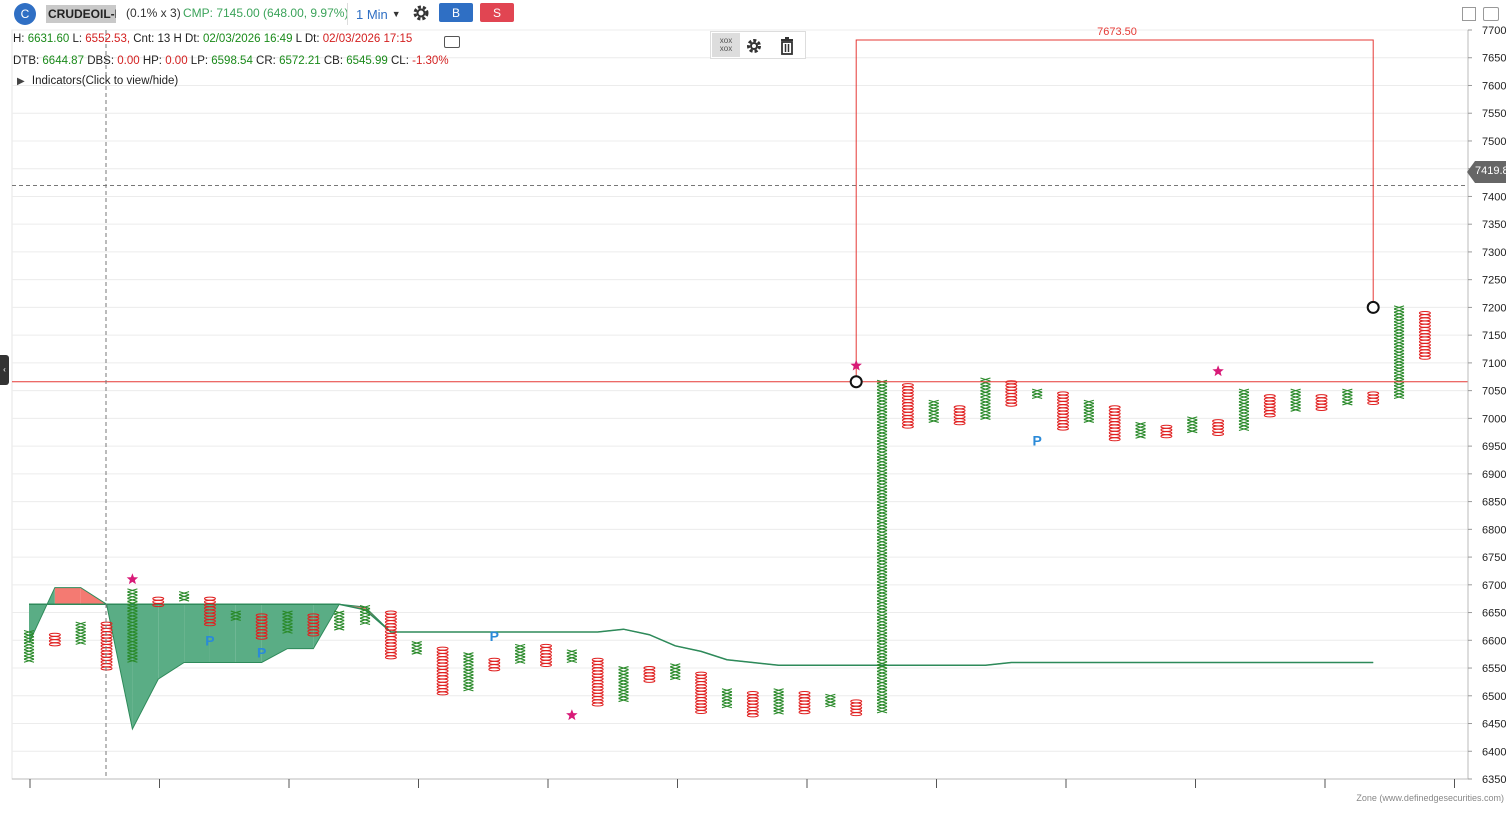  I want to click on y-tick-label: 6350, so click(1494, 780).